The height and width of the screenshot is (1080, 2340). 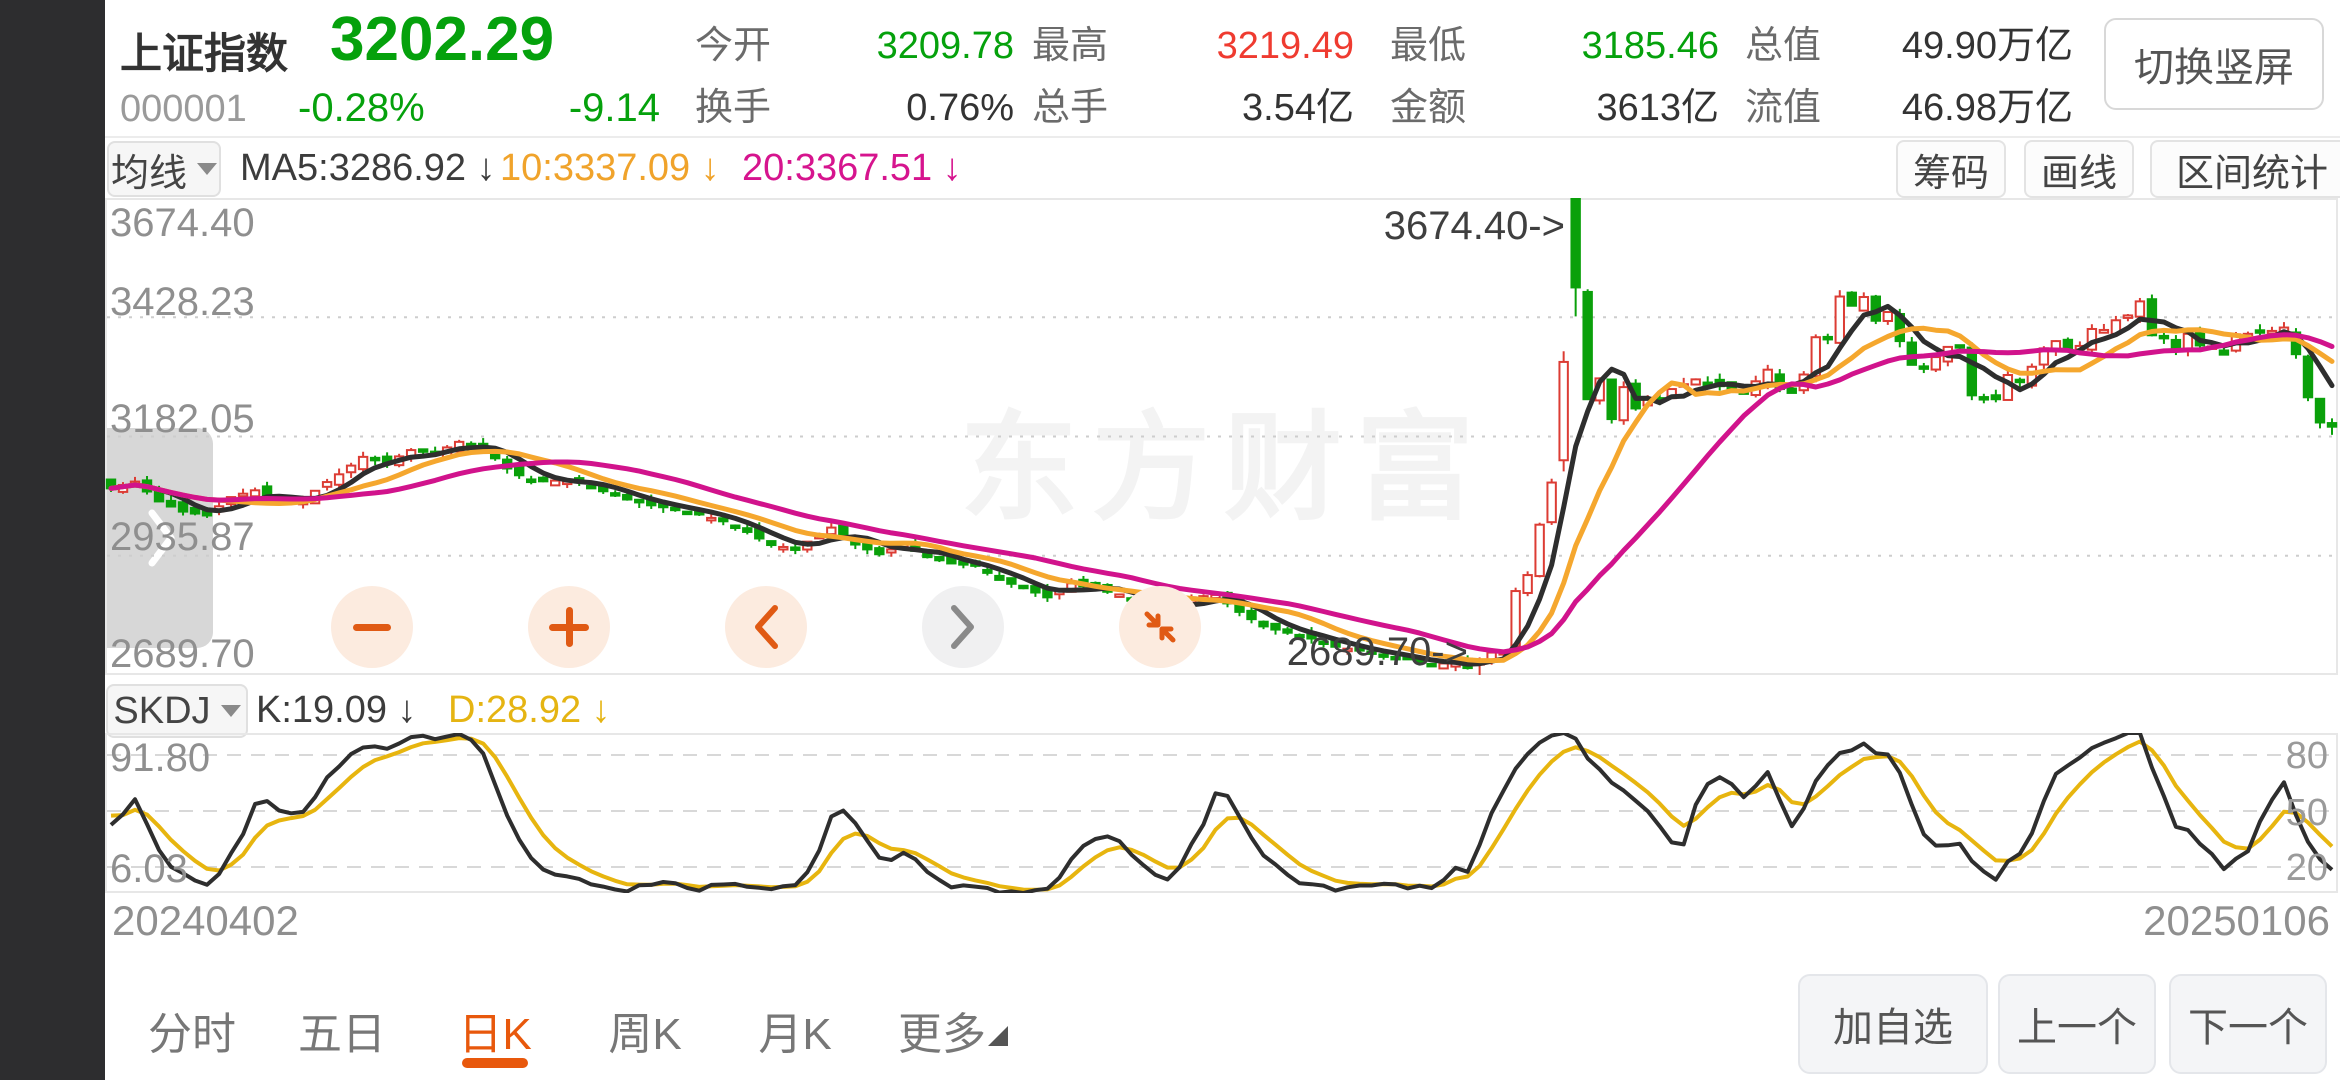 I want to click on tab-minute: 分时, so click(x=192, y=1034).